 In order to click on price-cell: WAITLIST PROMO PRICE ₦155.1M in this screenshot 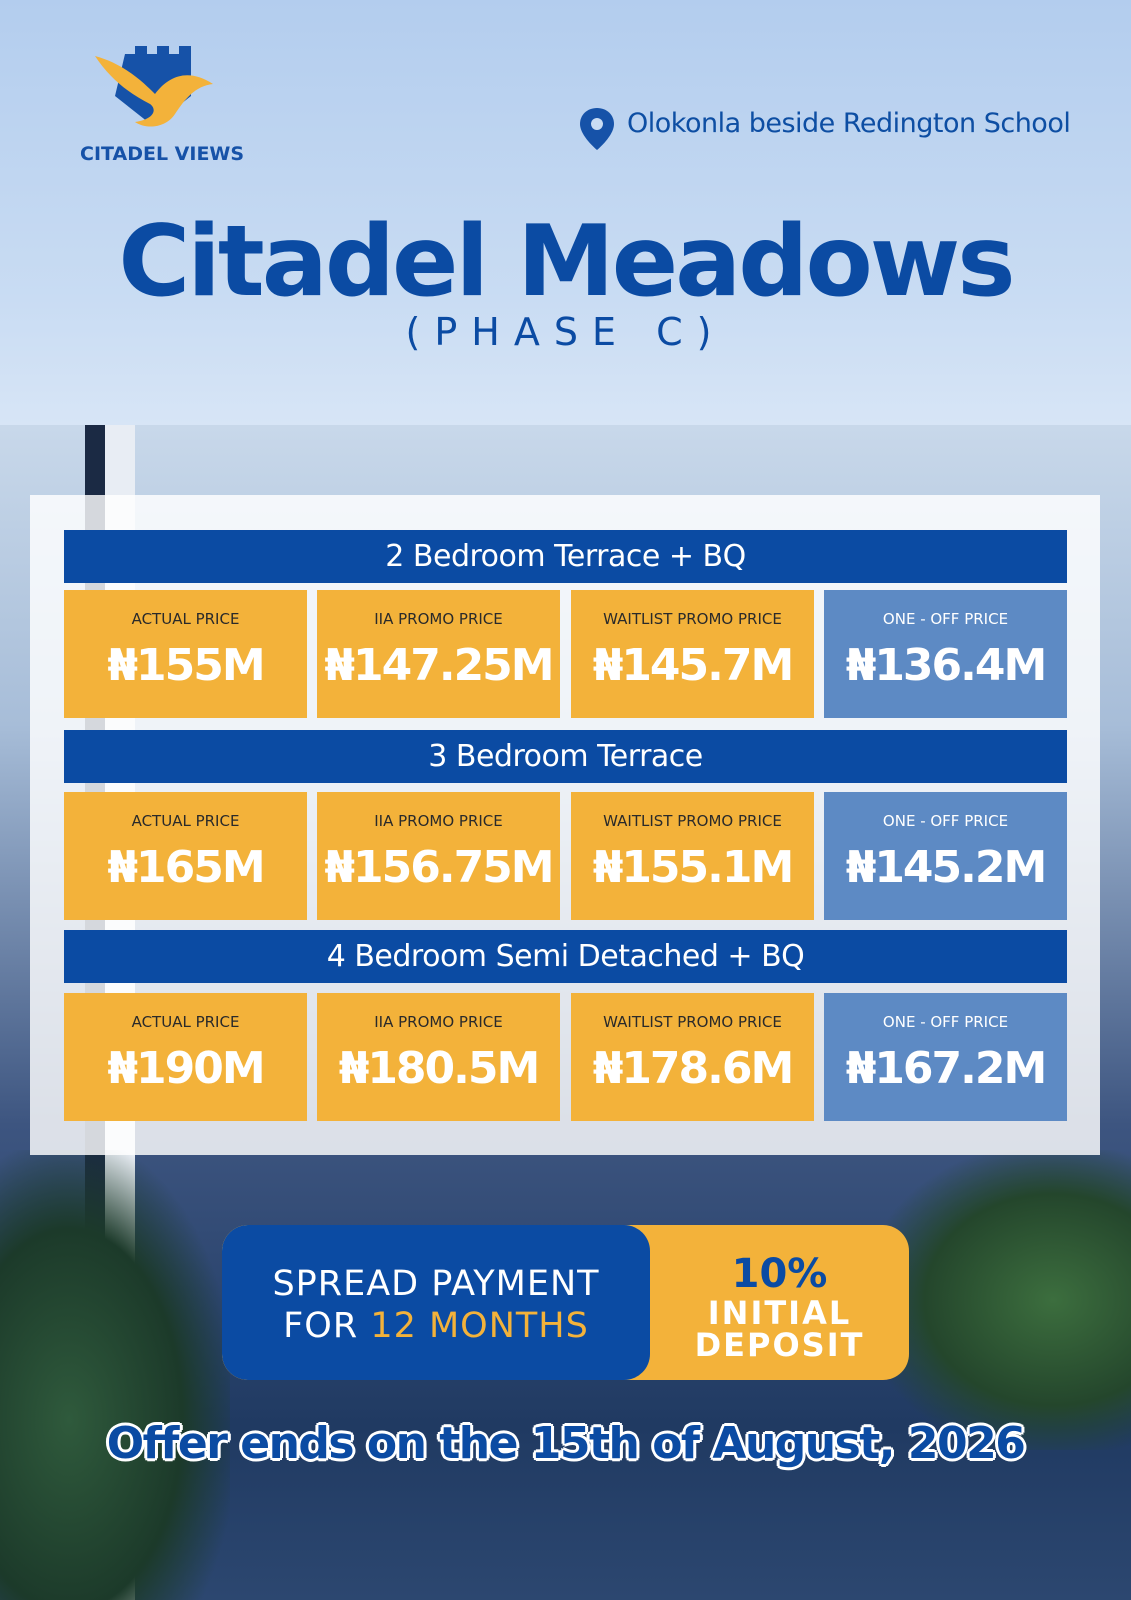, I will do `click(692, 856)`.